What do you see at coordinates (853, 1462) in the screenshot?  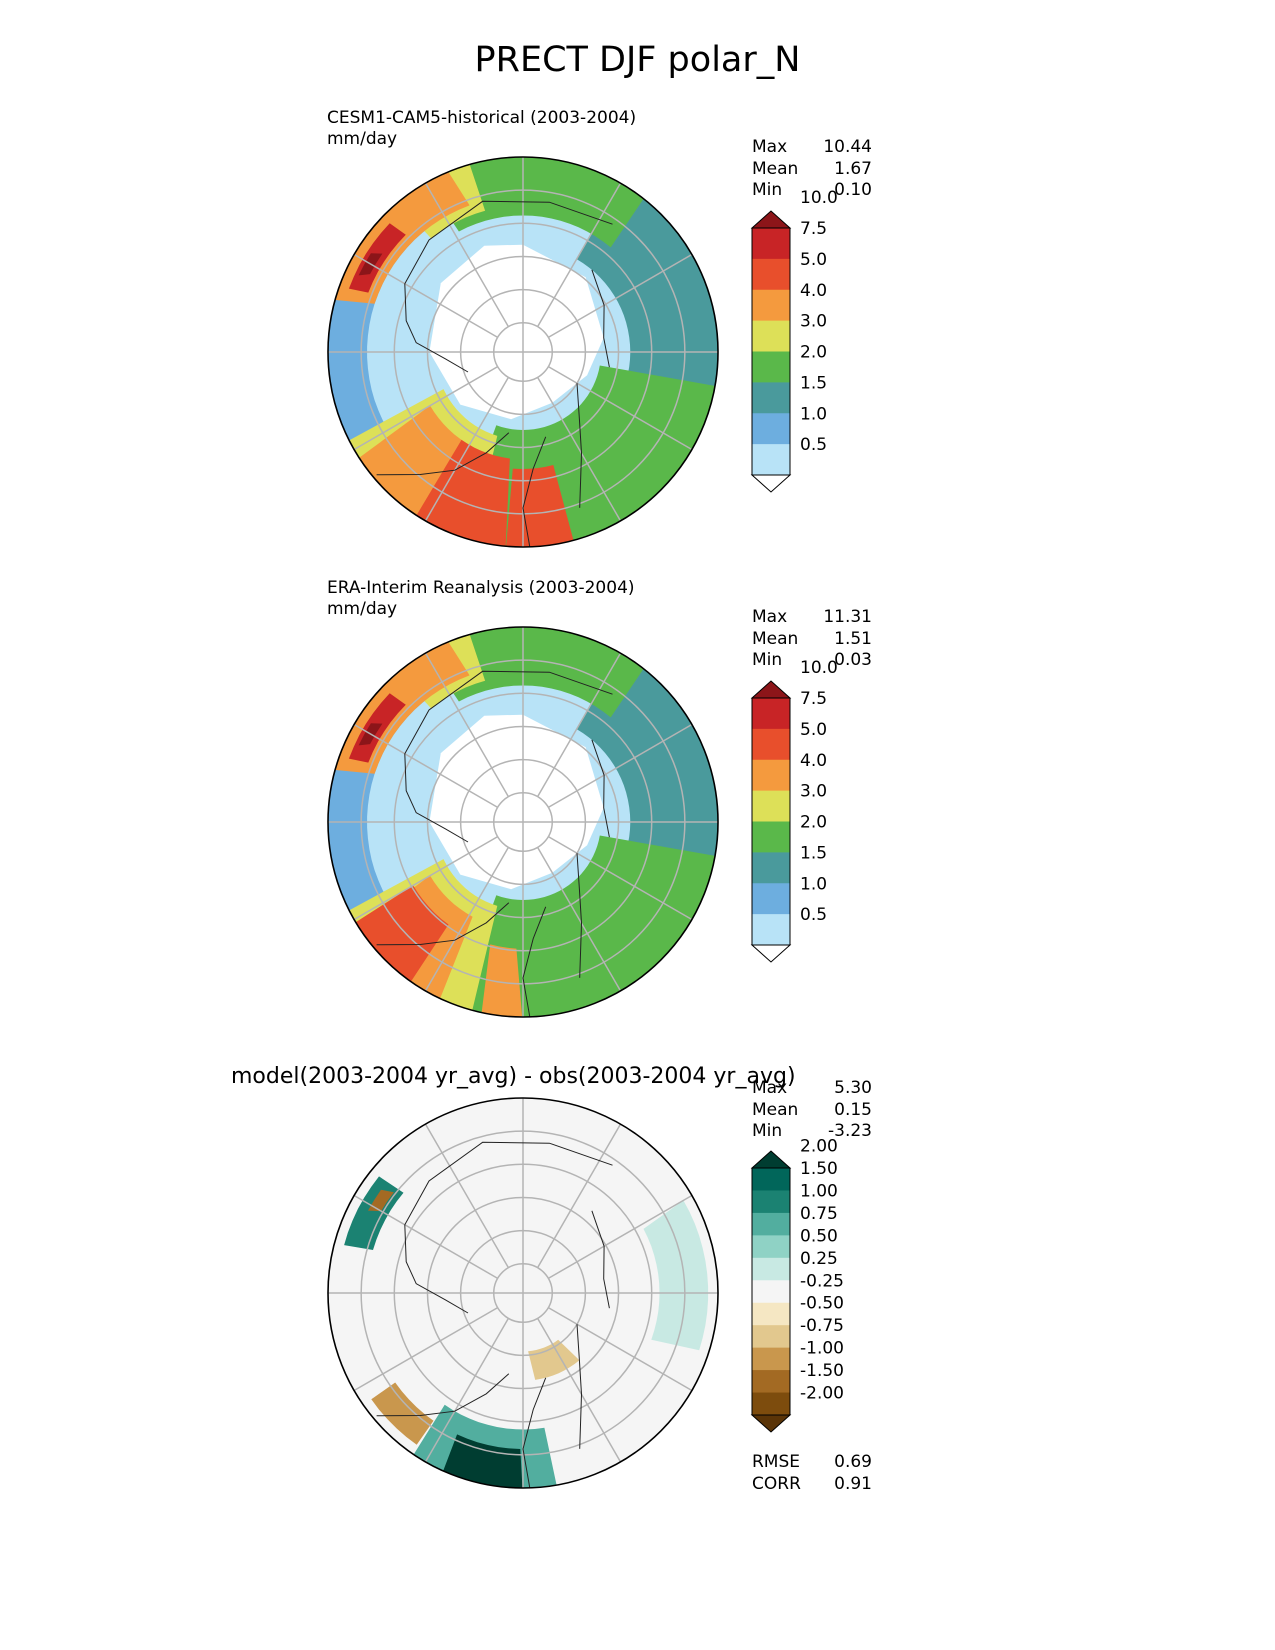 I see `metric-value: 0.69` at bounding box center [853, 1462].